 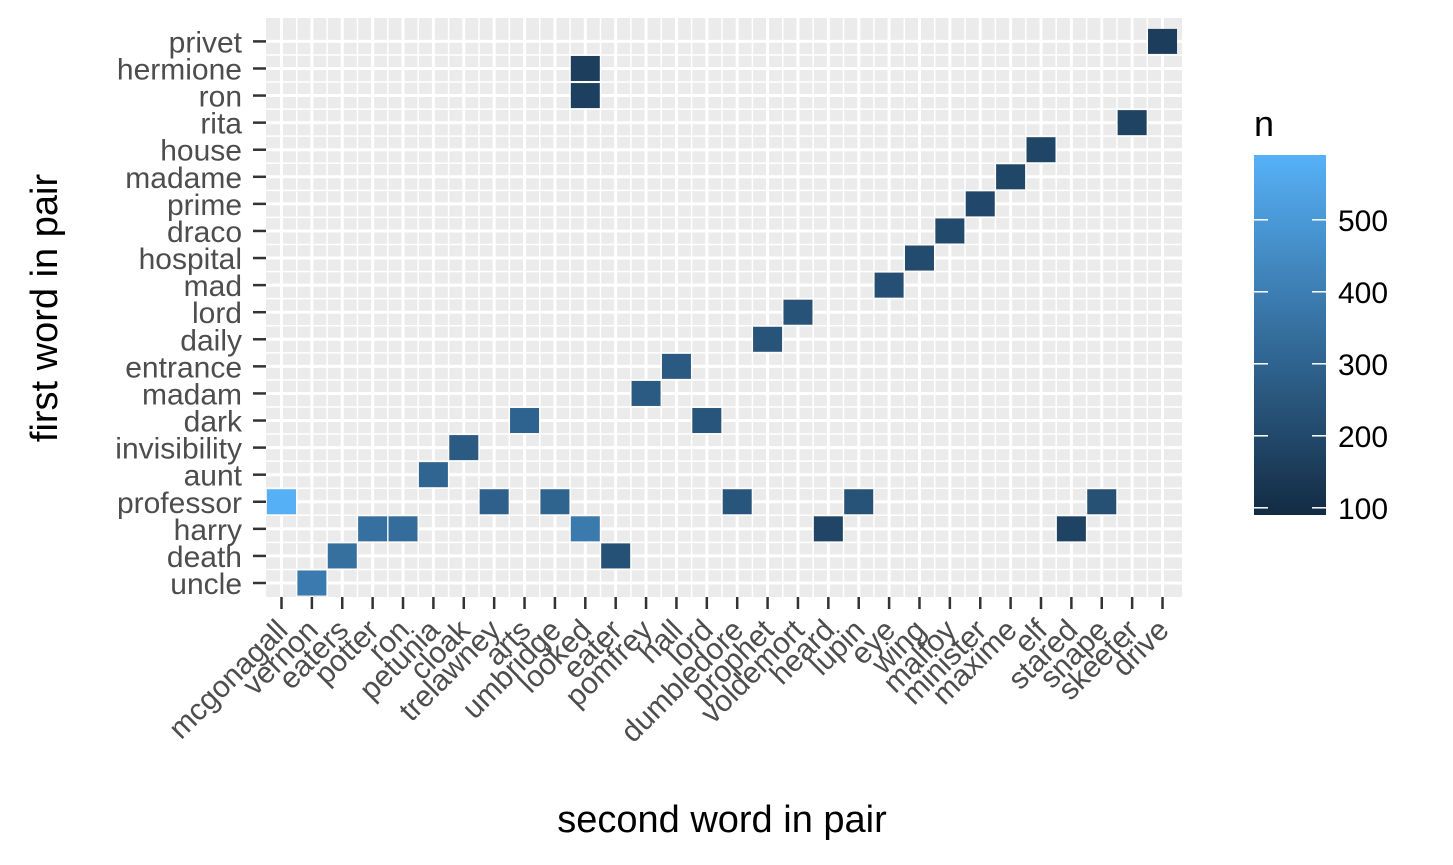 I want to click on heatmap-cell-prime-minister, so click(x=980, y=204).